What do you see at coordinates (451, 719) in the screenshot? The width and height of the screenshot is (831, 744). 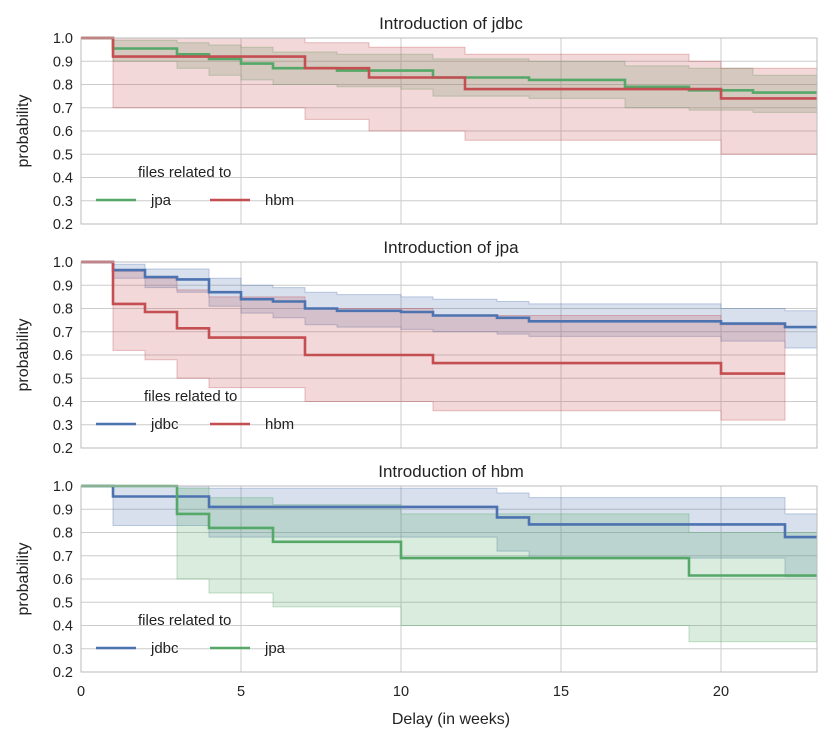 I see `x-axis-label: Delay (in weeks)` at bounding box center [451, 719].